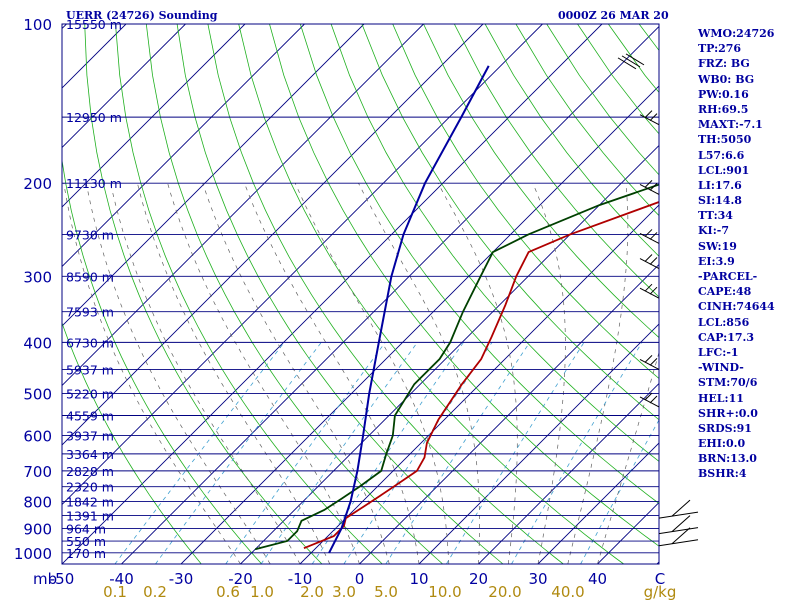 This screenshot has width=800, height=600. I want to click on height-label: 15550 m, so click(94, 24).